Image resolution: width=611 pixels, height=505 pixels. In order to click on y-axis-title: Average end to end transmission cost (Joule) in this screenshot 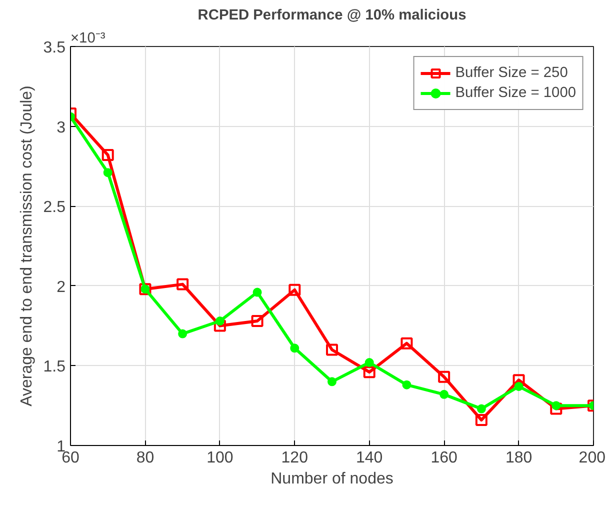, I will do `click(27, 246)`.